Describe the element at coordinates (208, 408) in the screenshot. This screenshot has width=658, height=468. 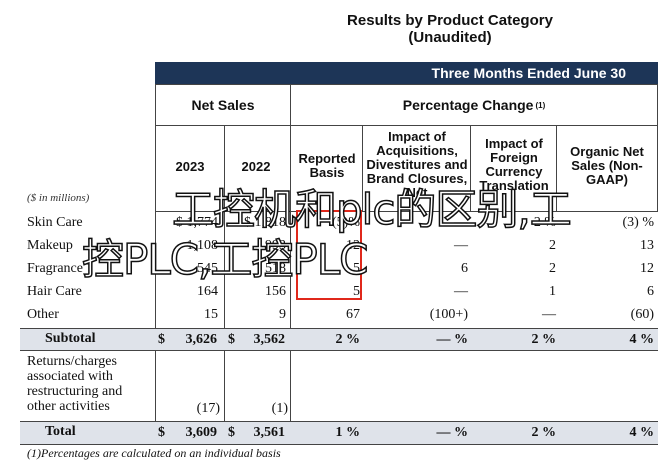
I see `returns-2023: (17)` at that location.